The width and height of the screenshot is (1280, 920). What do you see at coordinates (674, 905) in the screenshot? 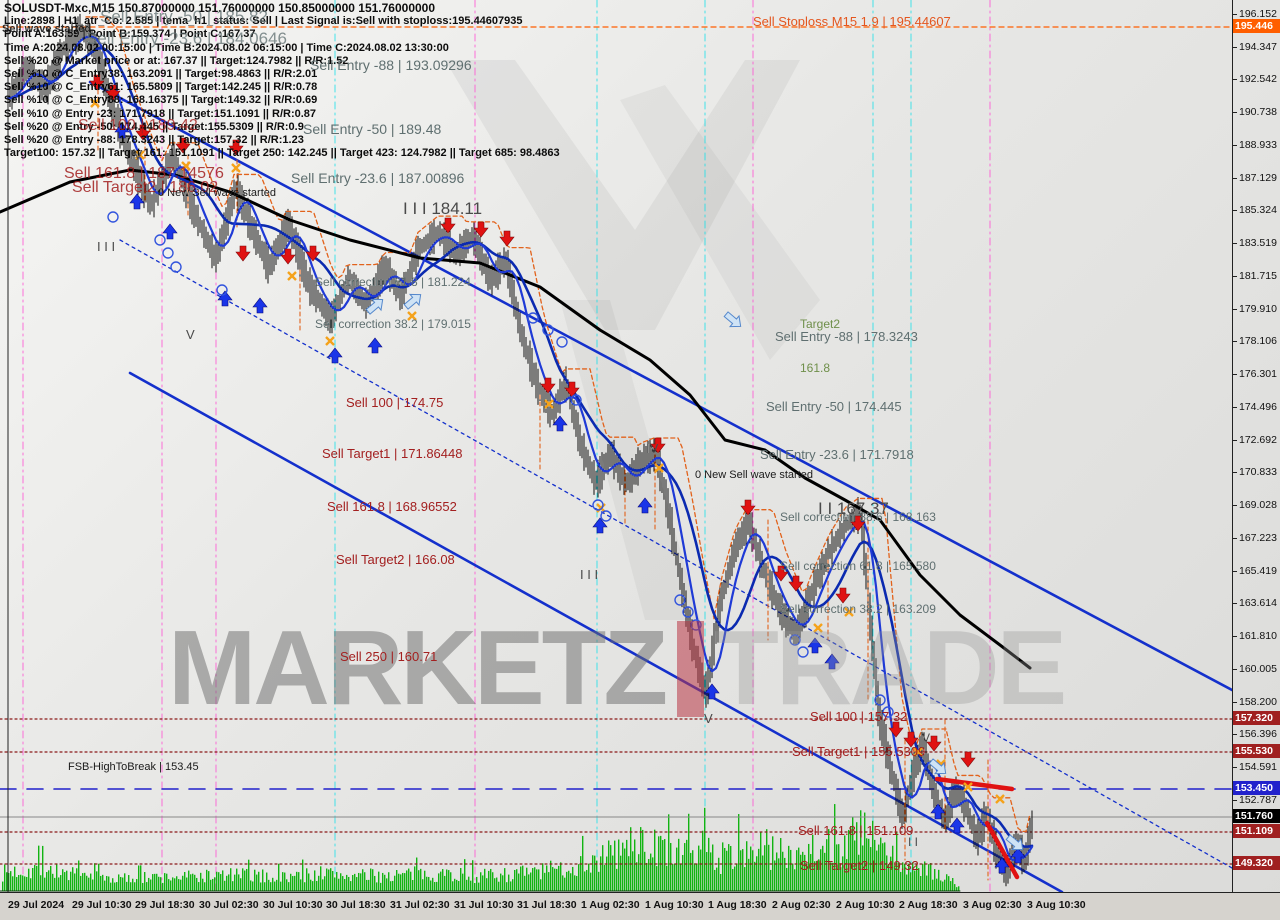
I see `time-tick-label: 1 Aug 10:30` at bounding box center [674, 905].